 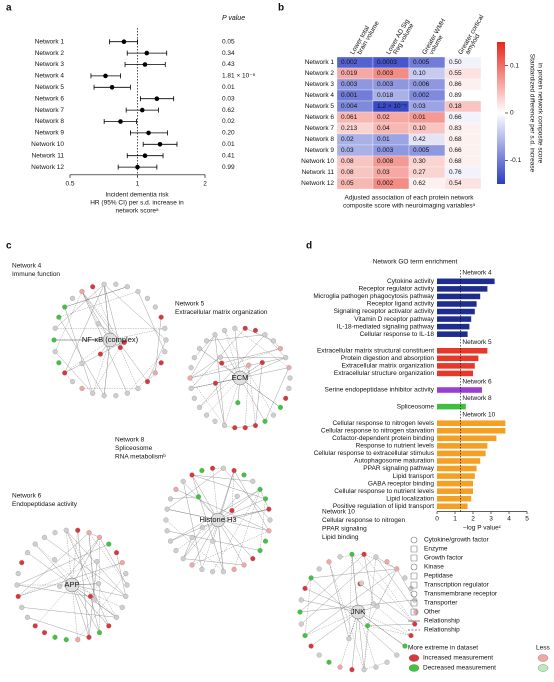 What do you see at coordinates (386, 326) in the screenshot?
I see `bar-label: IL-18-mediated signaling pathway` at bounding box center [386, 326].